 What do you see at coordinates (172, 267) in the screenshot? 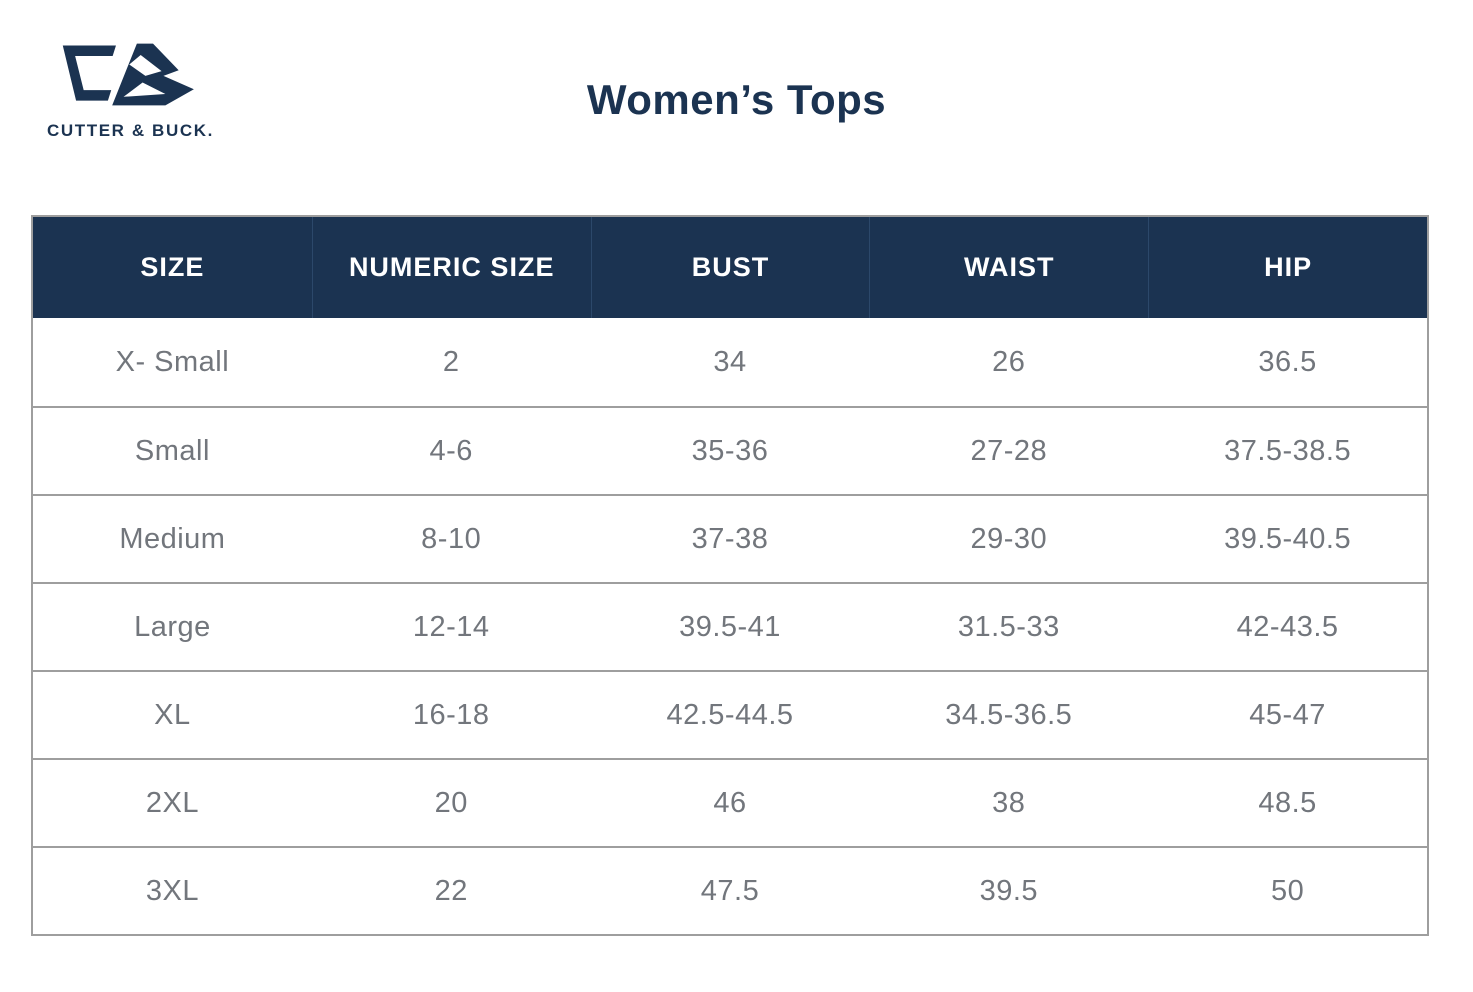
I see `column-header-size: SIZE` at bounding box center [172, 267].